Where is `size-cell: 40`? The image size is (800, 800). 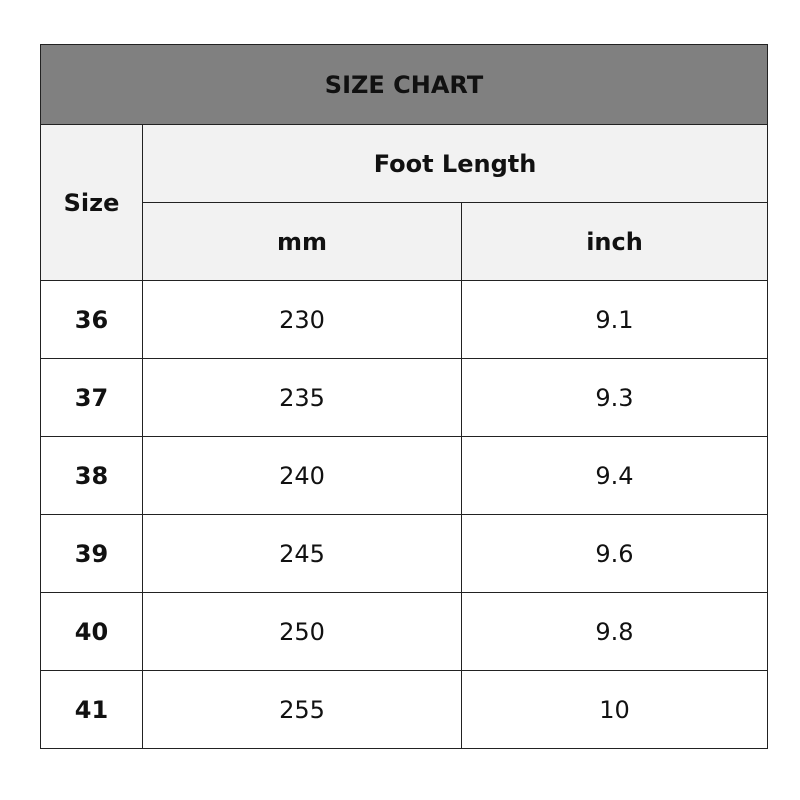
size-cell: 40 is located at coordinates (91, 631).